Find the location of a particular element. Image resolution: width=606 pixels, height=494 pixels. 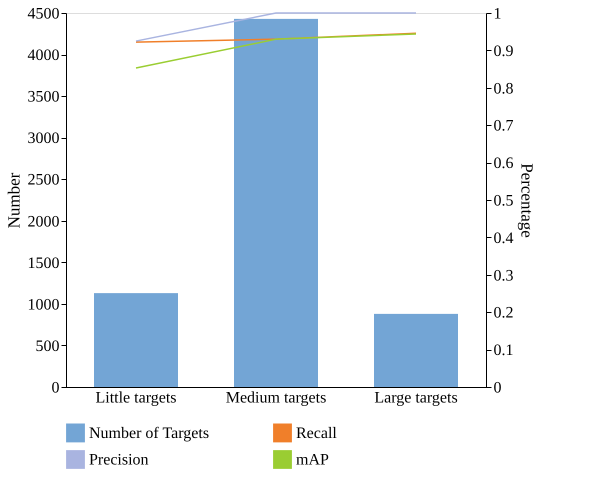

x-tick-label: Little targets is located at coordinates (136, 398).